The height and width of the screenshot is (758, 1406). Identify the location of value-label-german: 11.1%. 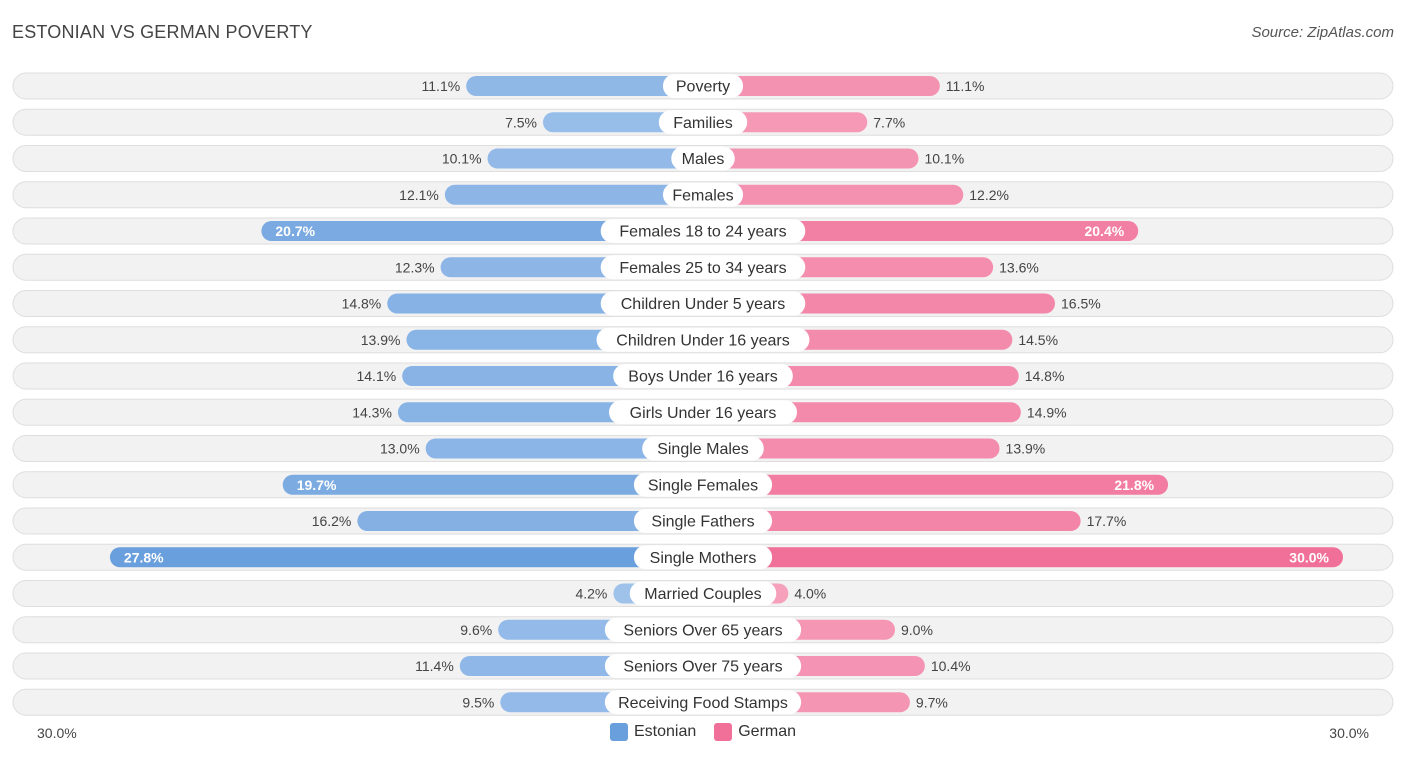
(965, 86).